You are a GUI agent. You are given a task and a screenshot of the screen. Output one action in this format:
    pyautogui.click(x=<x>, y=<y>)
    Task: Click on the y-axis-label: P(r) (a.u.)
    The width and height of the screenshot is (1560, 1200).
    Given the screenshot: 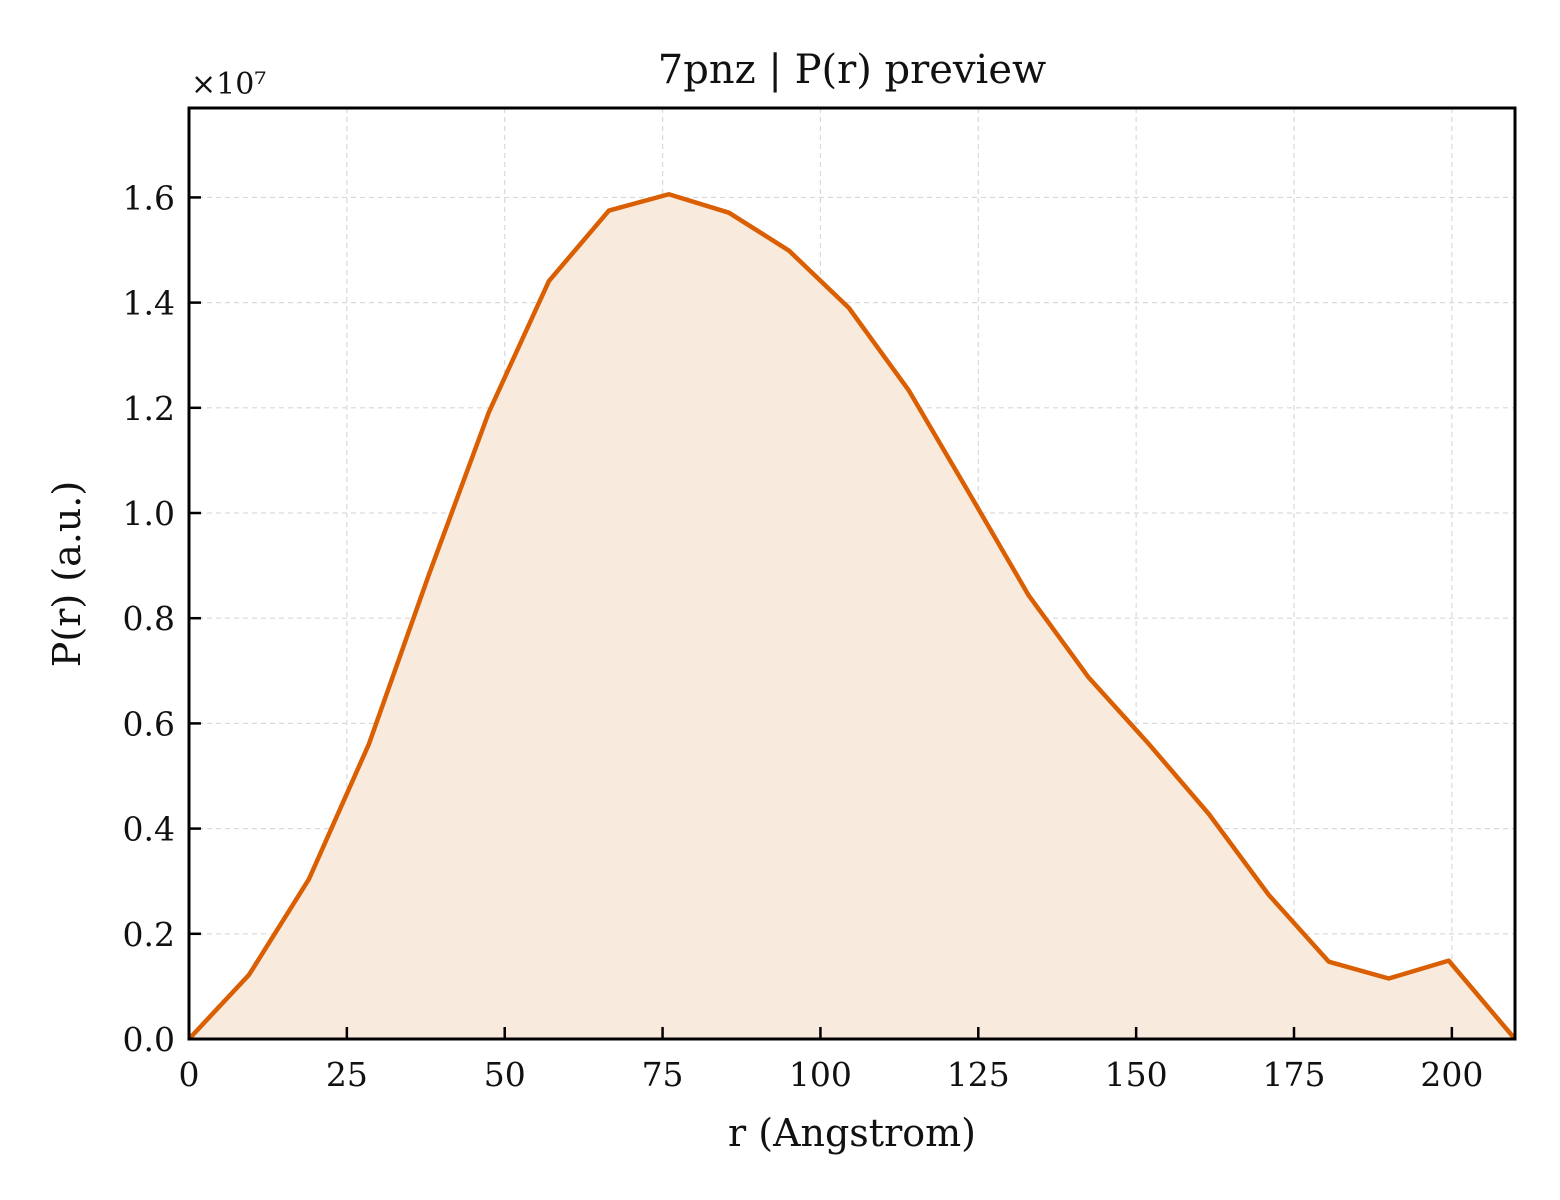 What is the action you would take?
    pyautogui.click(x=67, y=574)
    